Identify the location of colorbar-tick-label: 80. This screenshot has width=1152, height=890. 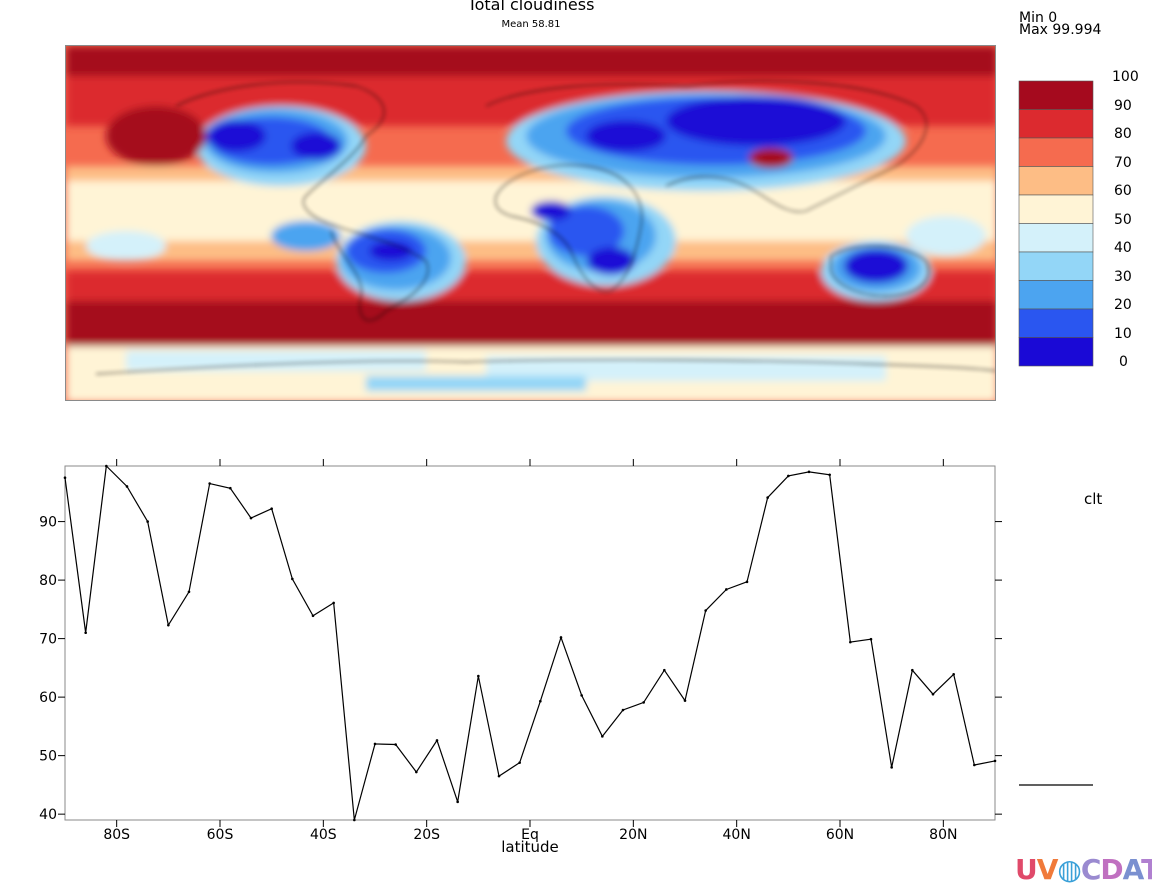
(1123, 134).